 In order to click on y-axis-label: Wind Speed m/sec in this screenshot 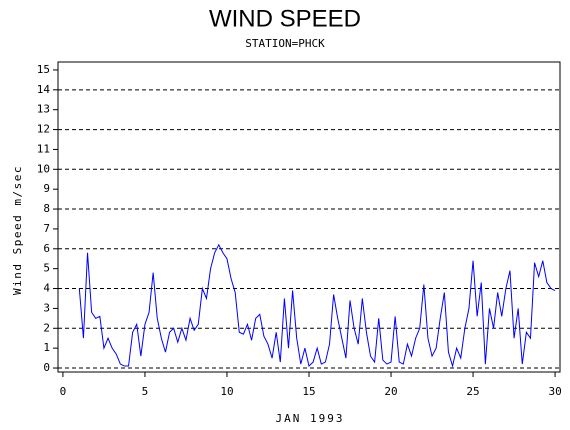, I will do `click(17, 230)`.